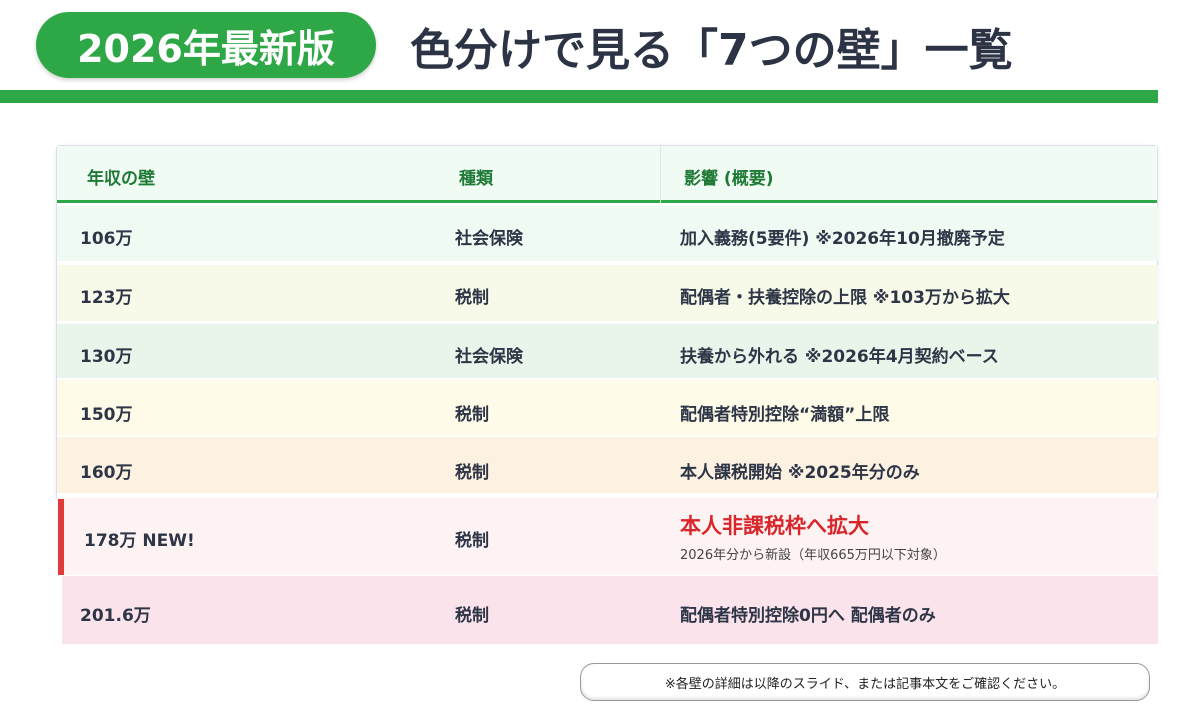 The width and height of the screenshot is (1200, 724). Describe the element at coordinates (115, 616) in the screenshot. I see `wall-cell: 201.6万` at that location.